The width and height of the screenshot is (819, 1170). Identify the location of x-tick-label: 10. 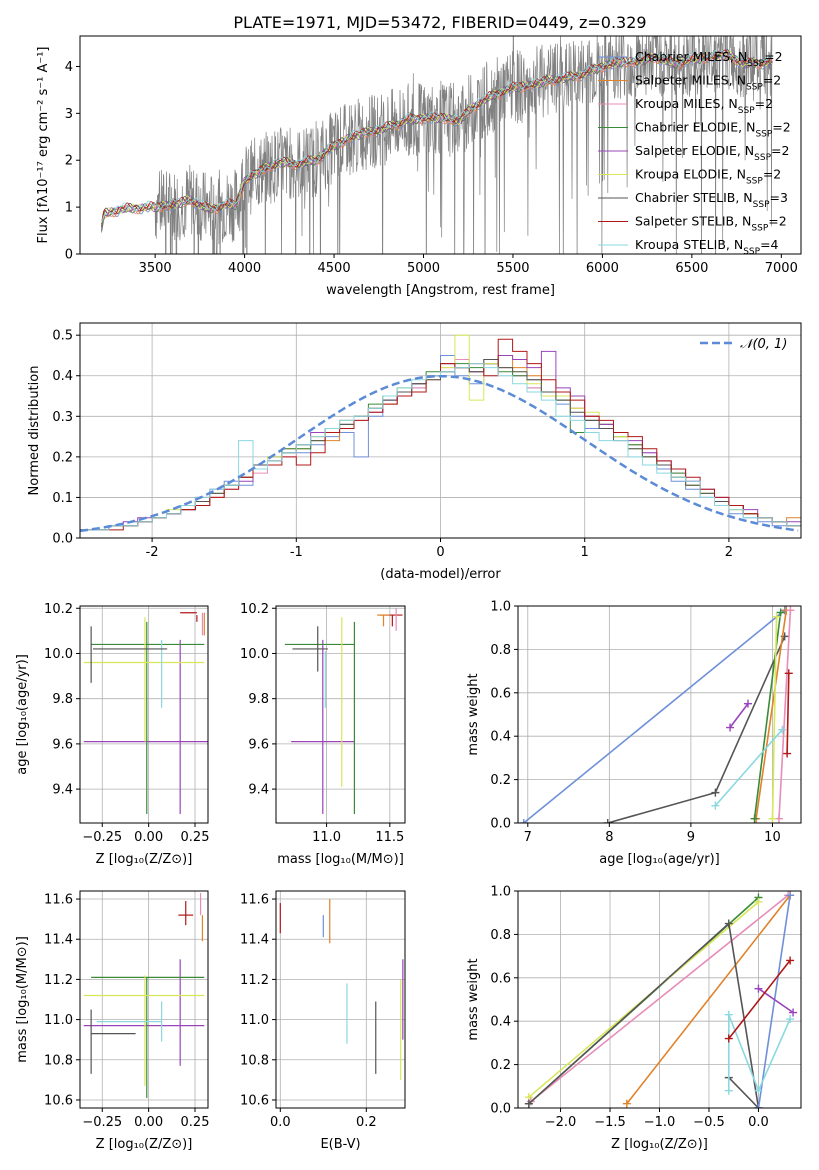
(772, 837).